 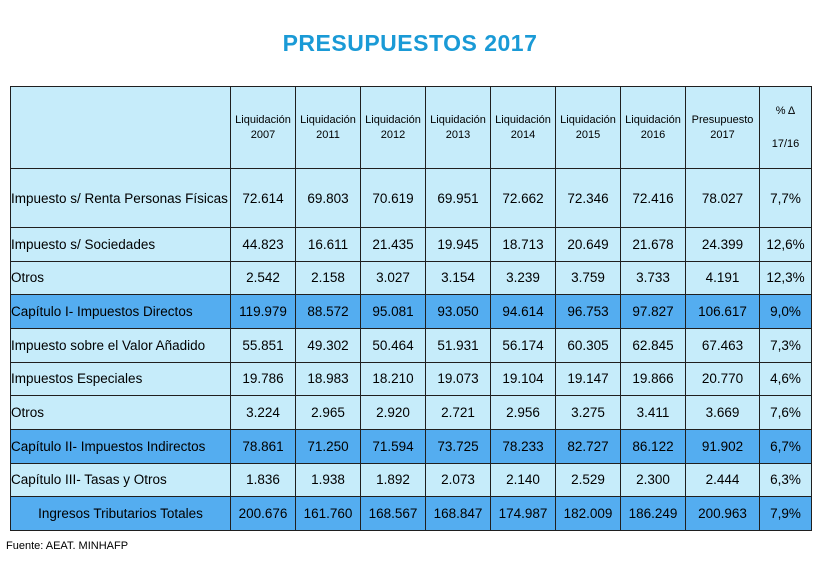 What do you see at coordinates (588, 446) in the screenshot?
I see `value-cell: 82.727` at bounding box center [588, 446].